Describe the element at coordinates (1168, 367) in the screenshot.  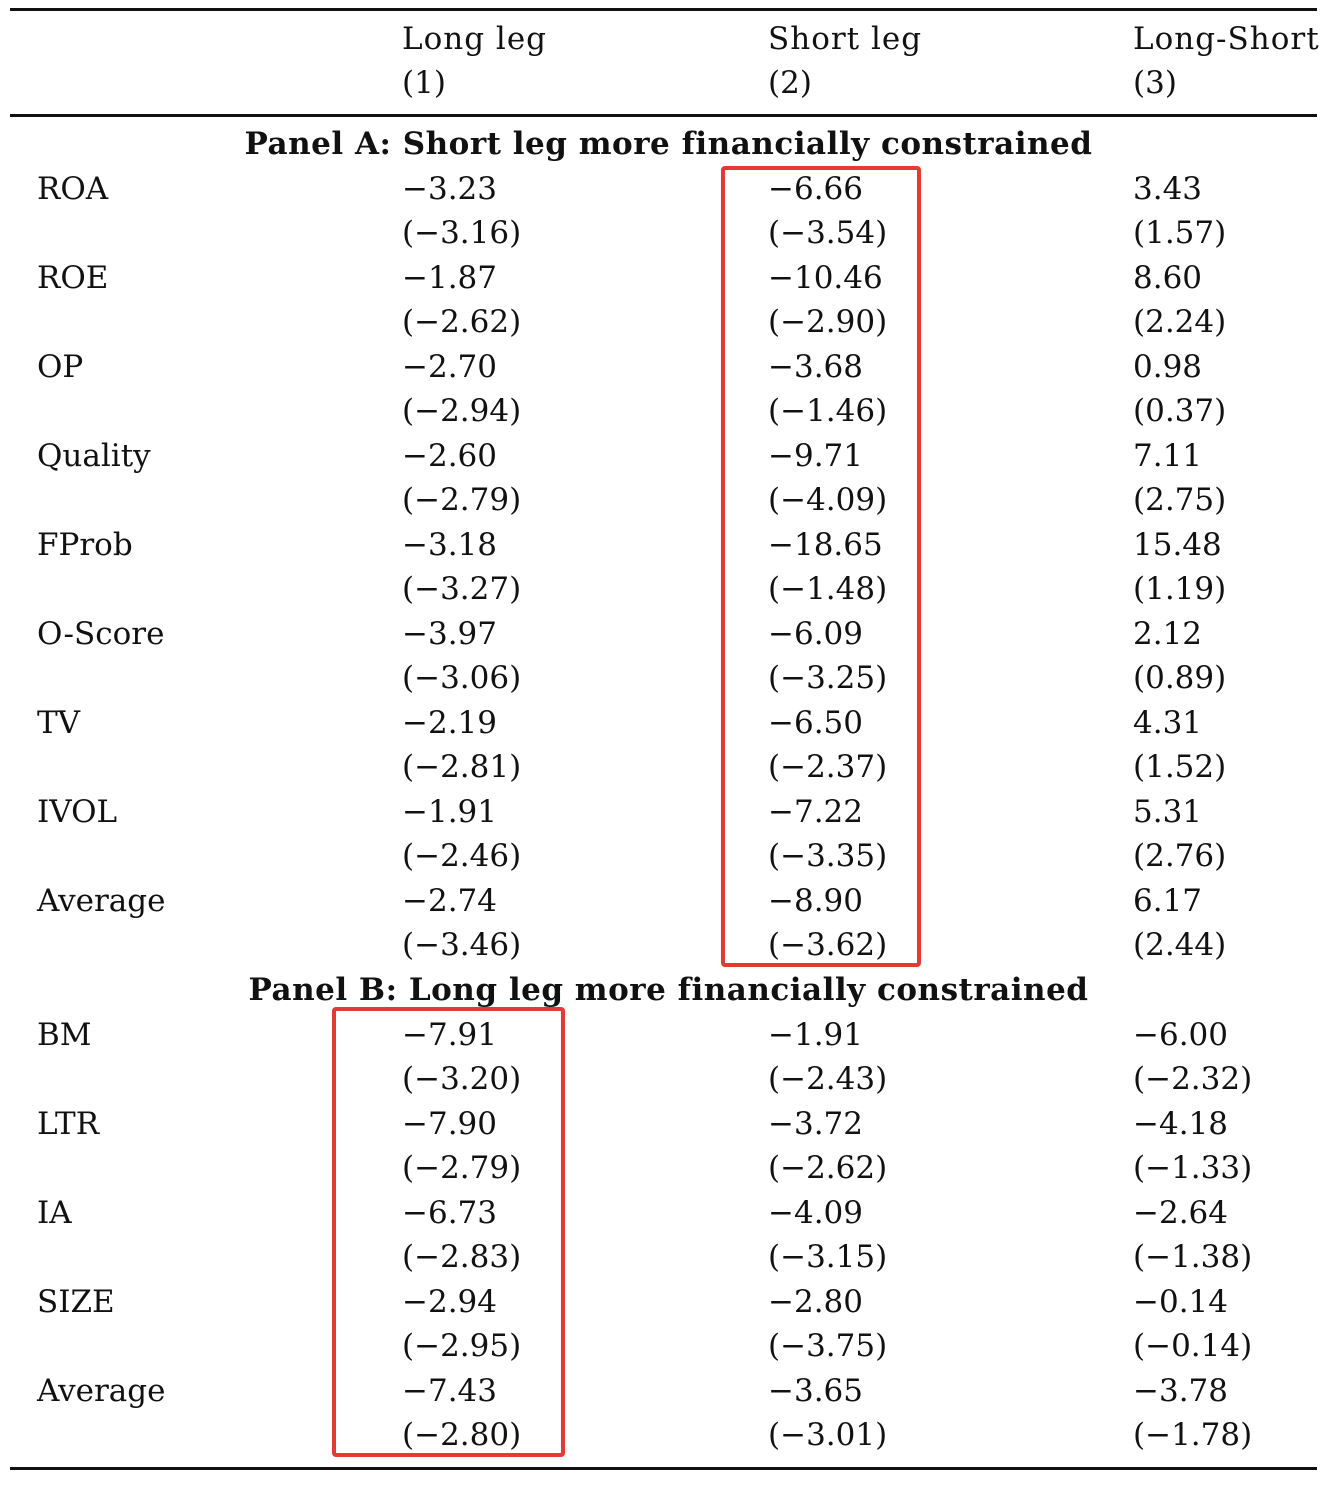
I see `coef-cell: 0.98` at that location.